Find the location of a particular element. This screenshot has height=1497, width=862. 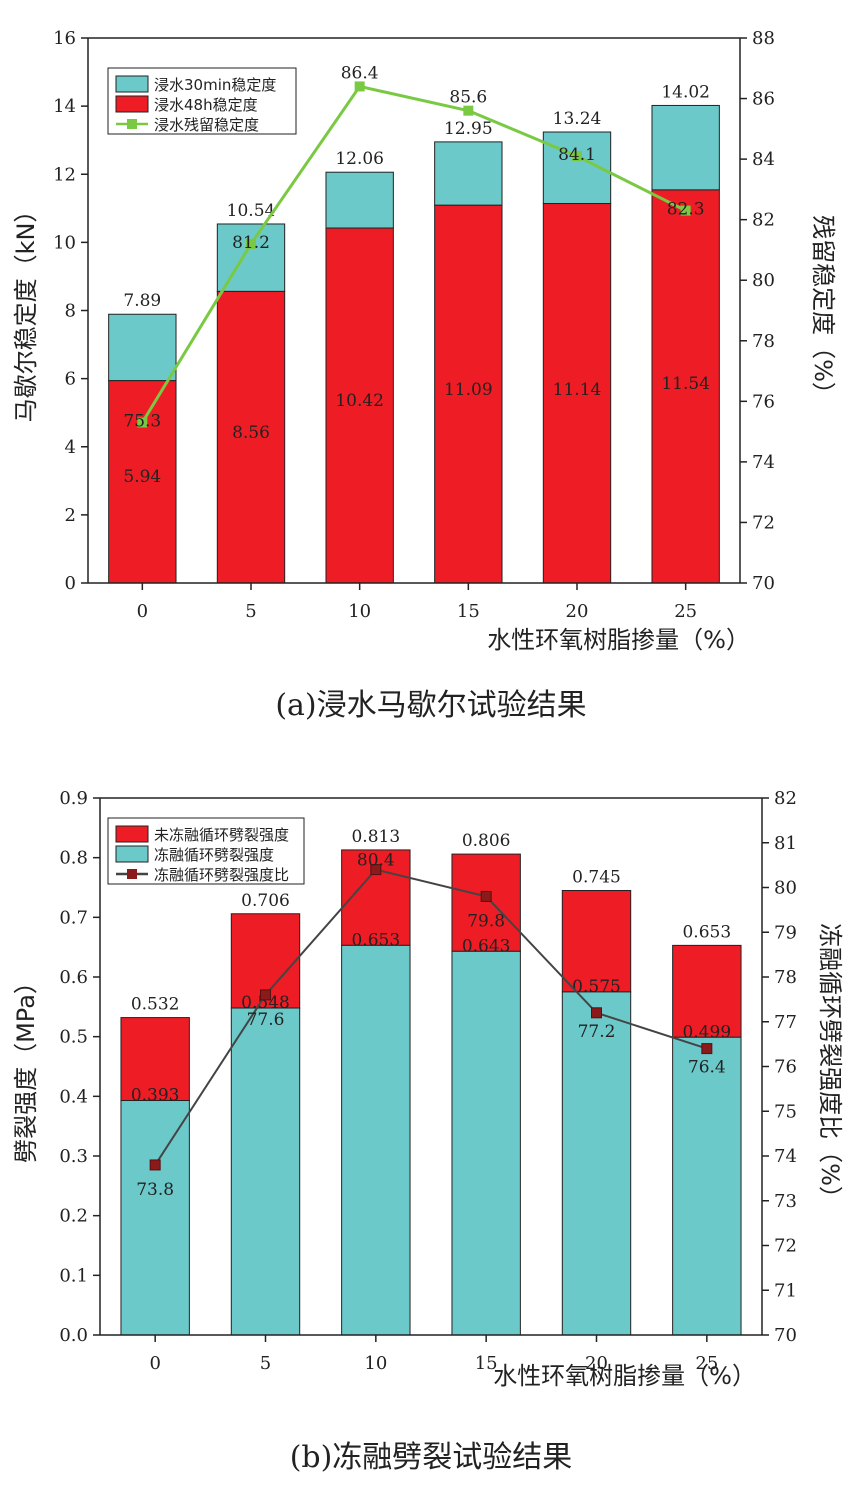

line-value-label: 80.4 is located at coordinates (376, 861).